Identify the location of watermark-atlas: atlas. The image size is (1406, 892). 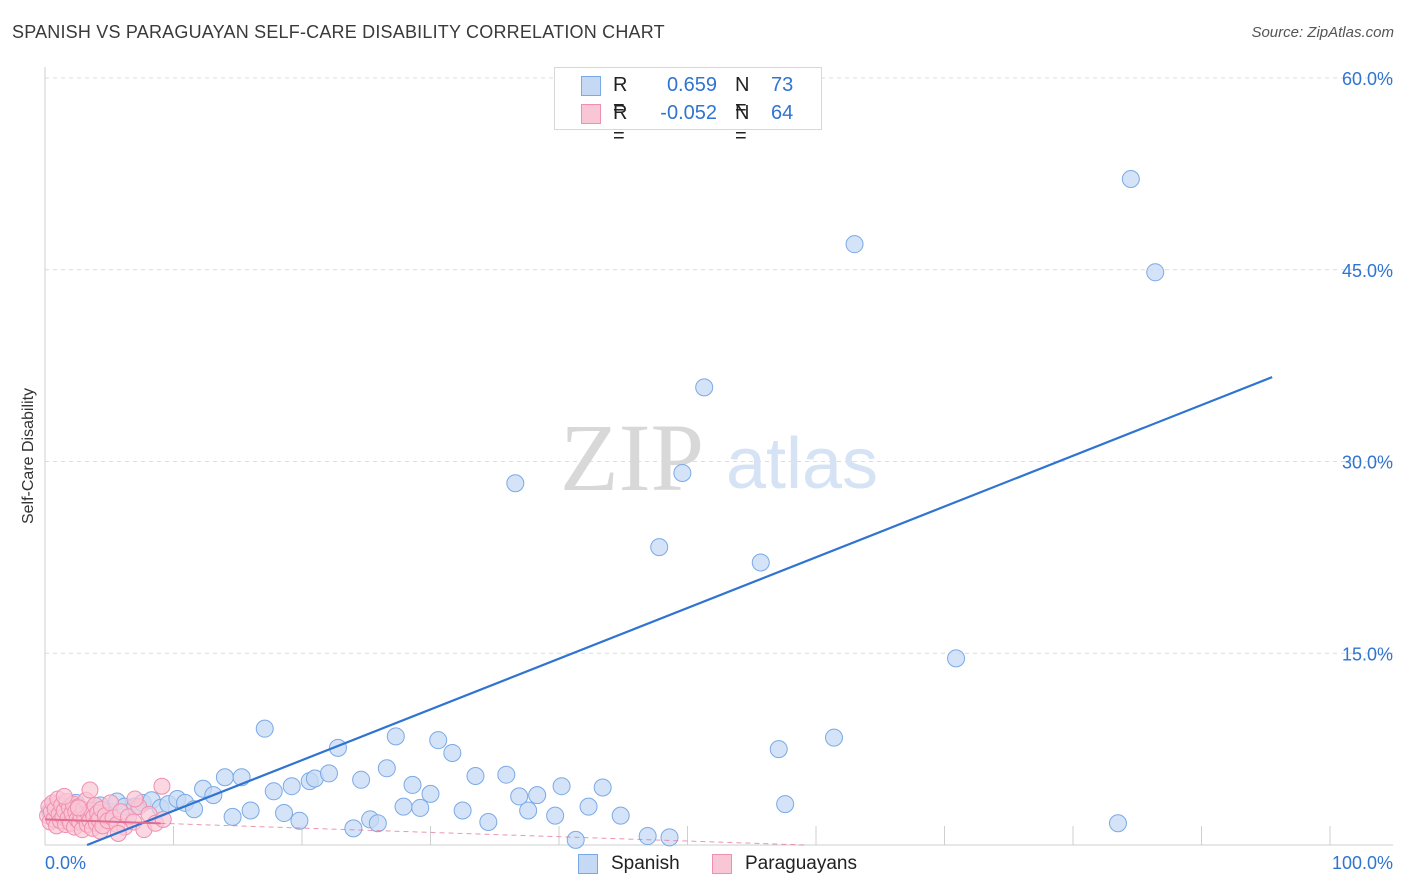
(802, 464).